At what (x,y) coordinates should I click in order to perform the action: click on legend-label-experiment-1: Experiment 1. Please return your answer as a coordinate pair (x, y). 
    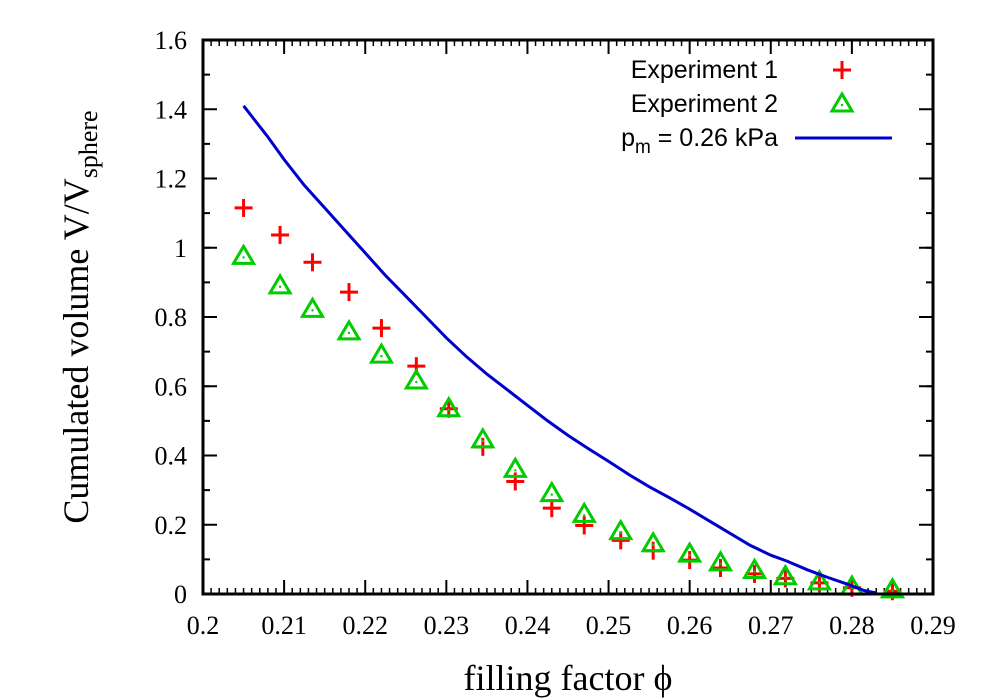
    Looking at the image, I should click on (704, 70).